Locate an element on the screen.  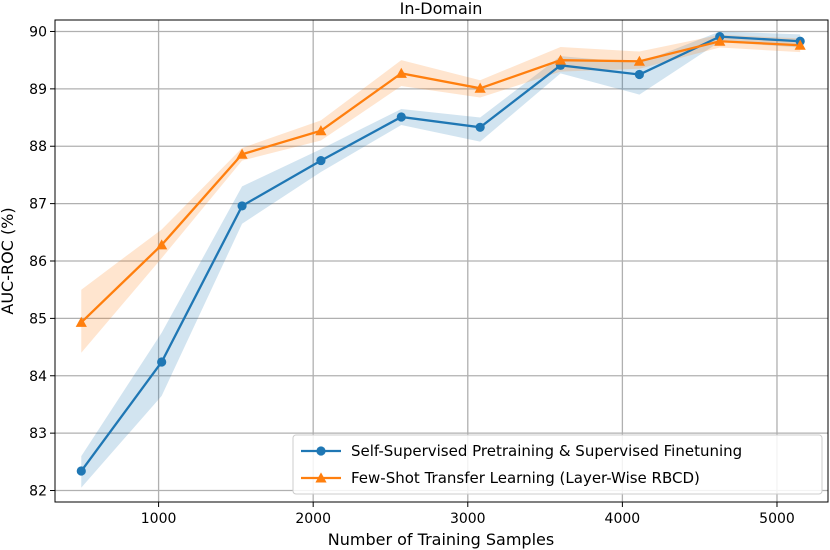
y-tick-label: 84 is located at coordinates (38, 377).